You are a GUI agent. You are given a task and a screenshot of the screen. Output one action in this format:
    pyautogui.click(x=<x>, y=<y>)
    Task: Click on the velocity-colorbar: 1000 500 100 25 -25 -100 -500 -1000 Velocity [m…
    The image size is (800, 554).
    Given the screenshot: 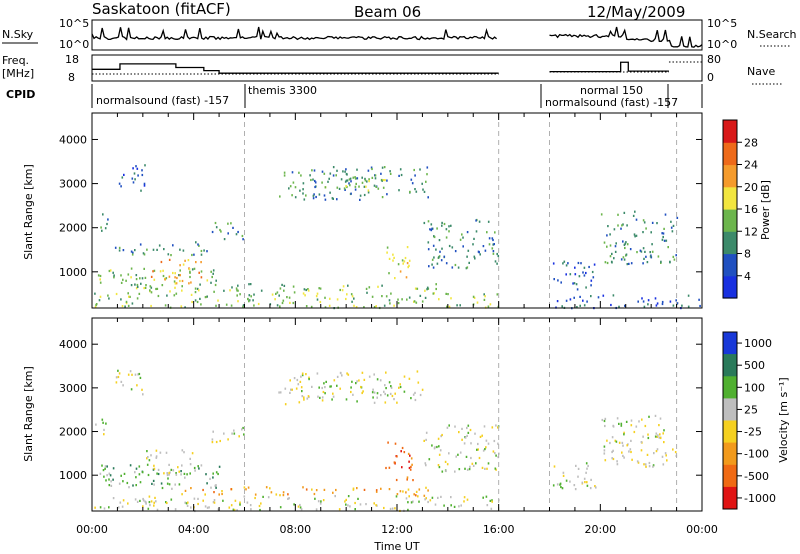 What is the action you would take?
    pyautogui.click(x=756, y=420)
    